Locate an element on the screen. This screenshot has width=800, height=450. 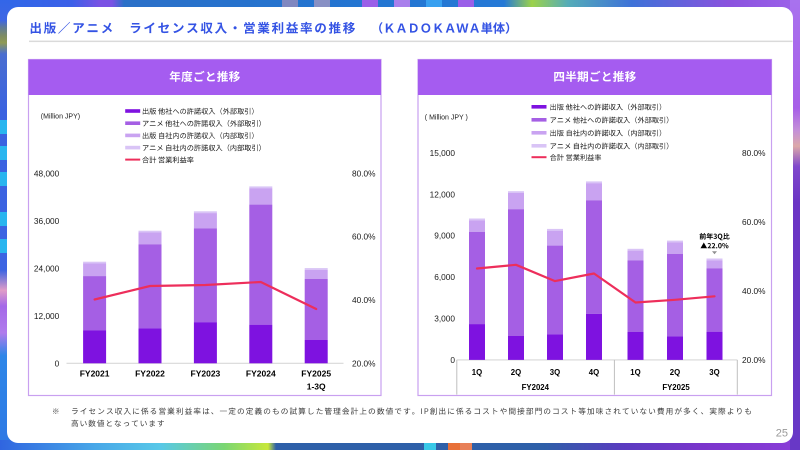
svg-text: 15,000 is located at coordinates (443, 153).